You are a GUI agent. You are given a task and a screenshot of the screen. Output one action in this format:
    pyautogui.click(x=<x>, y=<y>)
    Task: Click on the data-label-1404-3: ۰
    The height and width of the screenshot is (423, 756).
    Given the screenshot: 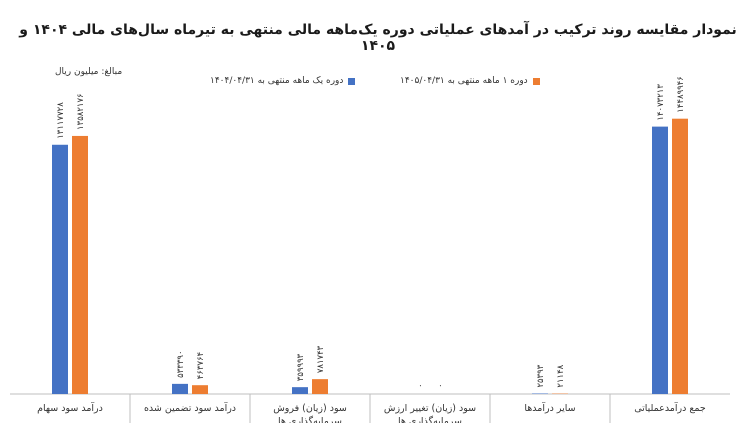 What is the action you would take?
    pyautogui.click(x=421, y=385)
    